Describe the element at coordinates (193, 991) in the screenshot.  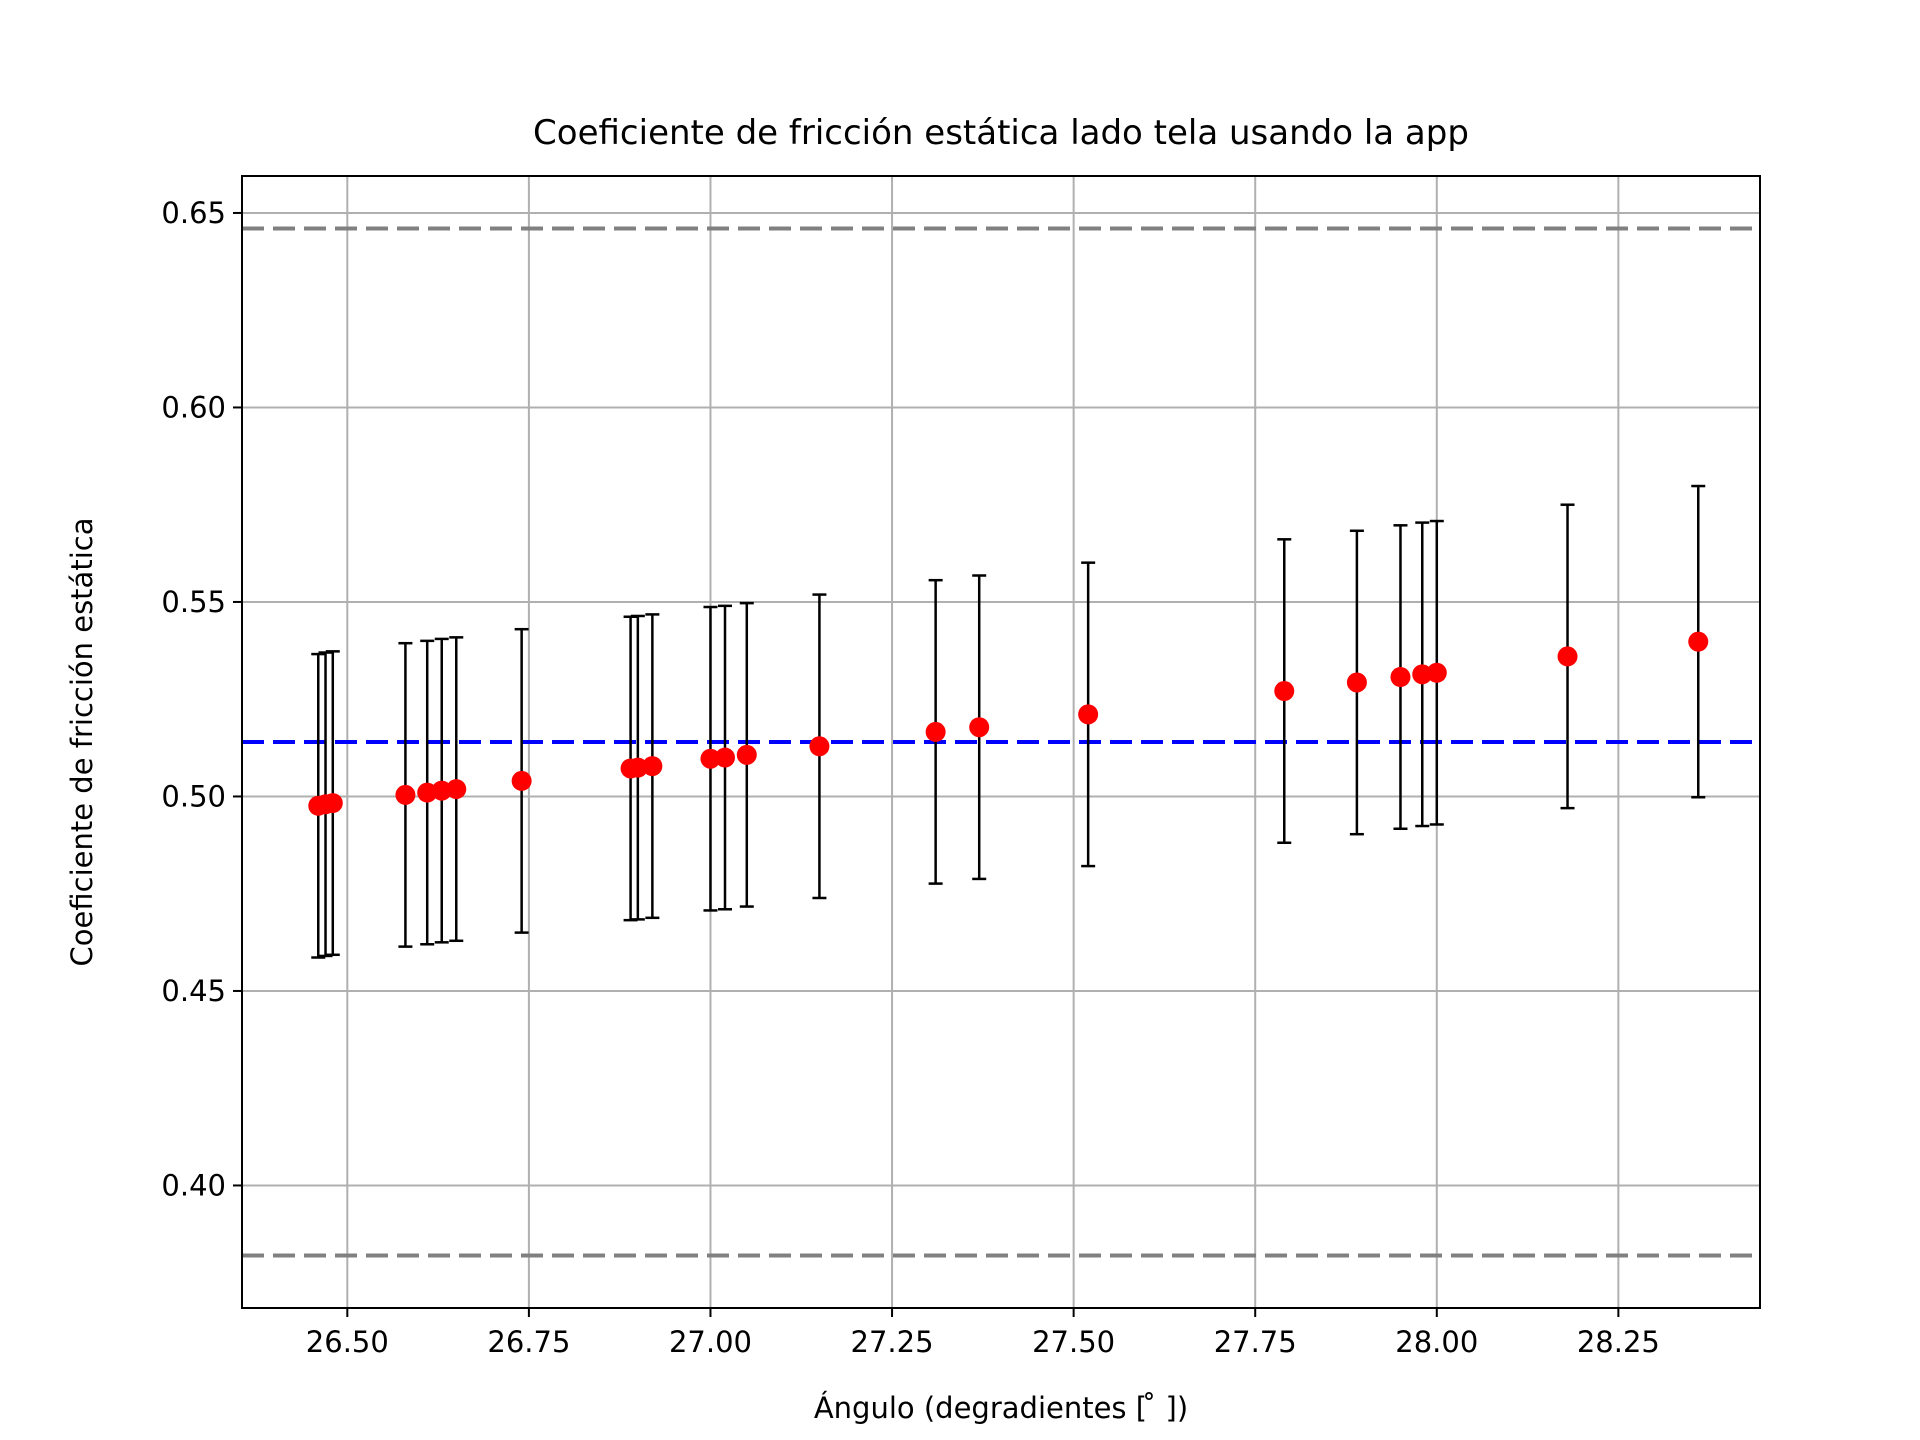
I see `y-tick-label: 0.45` at that location.